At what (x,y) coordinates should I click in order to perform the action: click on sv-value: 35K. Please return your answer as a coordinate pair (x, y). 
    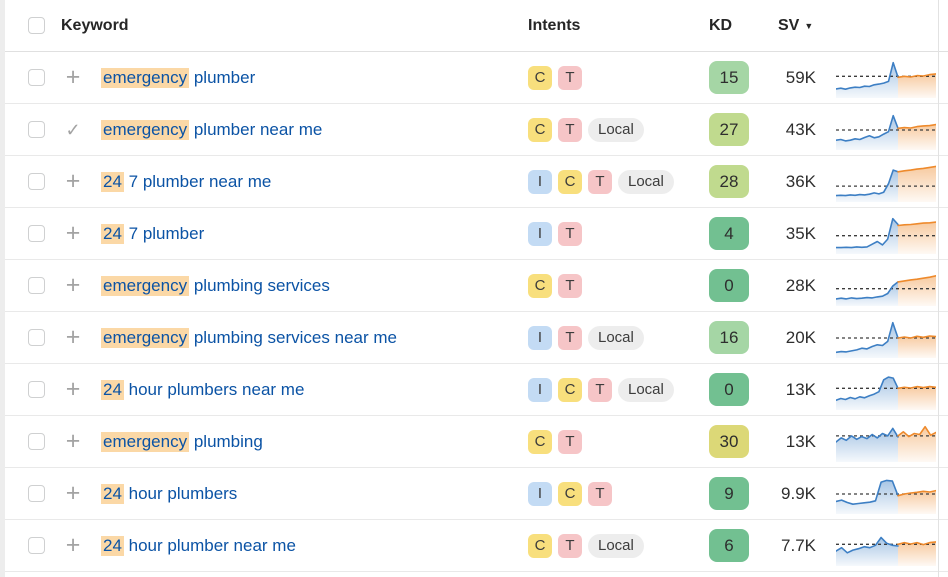
    Looking at the image, I should click on (800, 233).